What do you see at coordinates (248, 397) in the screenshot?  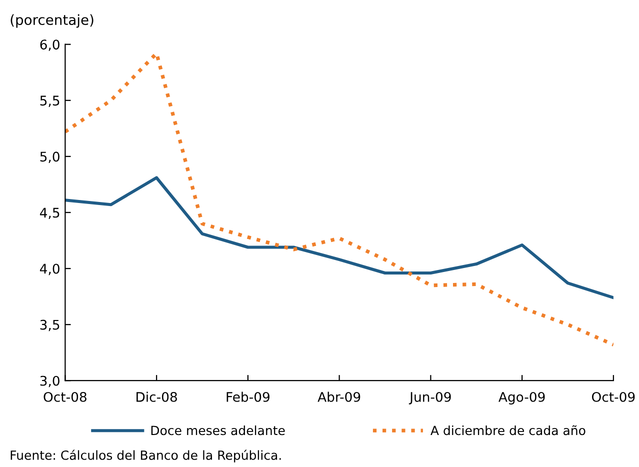 I see `x-tick-label: Feb-09` at bounding box center [248, 397].